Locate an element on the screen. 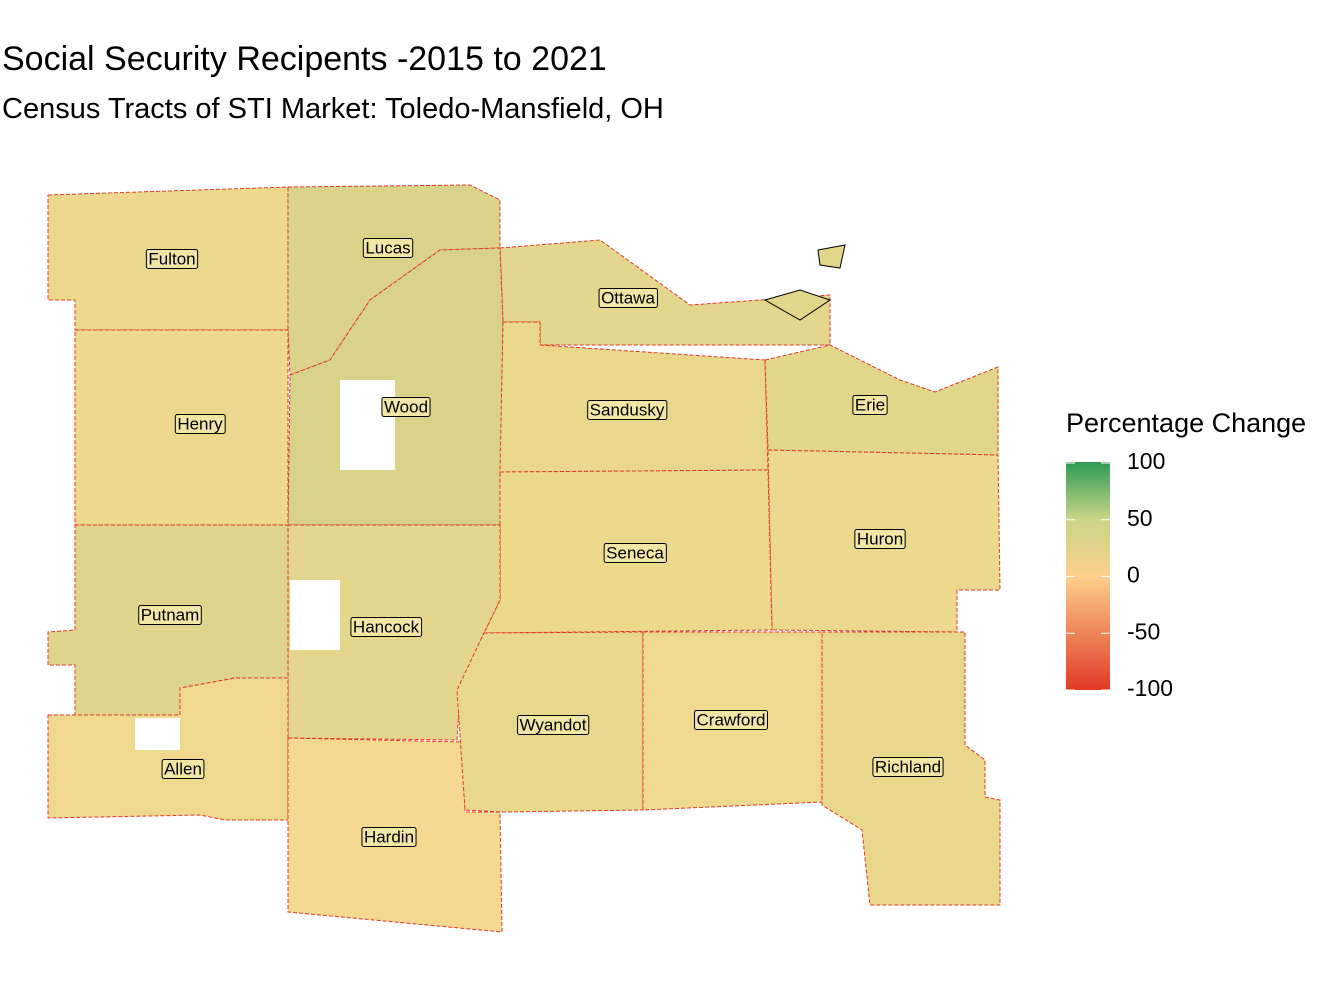 This screenshot has width=1344, height=1008. county-name: Lucas is located at coordinates (387, 247).